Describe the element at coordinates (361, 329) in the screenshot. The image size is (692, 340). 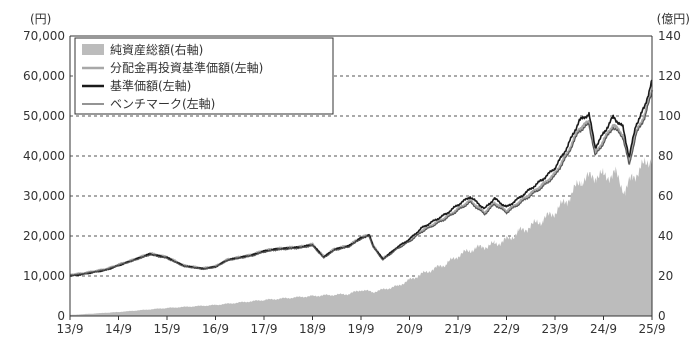
I see `x-axis-tick-label: 19/9` at that location.